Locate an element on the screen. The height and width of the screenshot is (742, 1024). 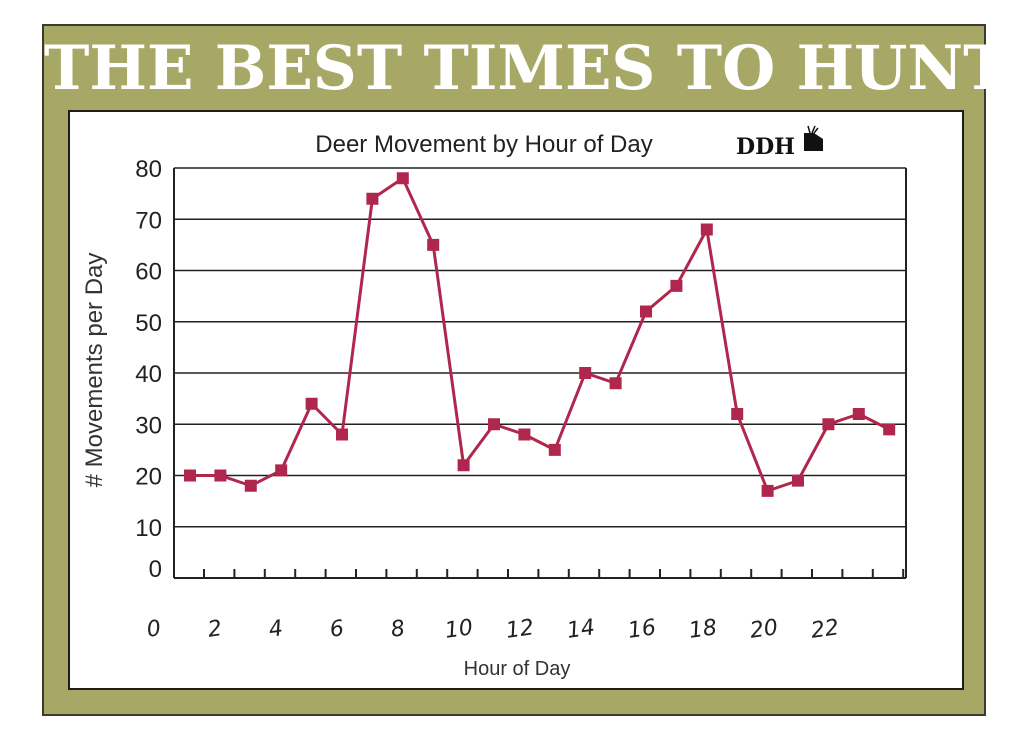
x-tick-label: 8 is located at coordinates (397, 629).